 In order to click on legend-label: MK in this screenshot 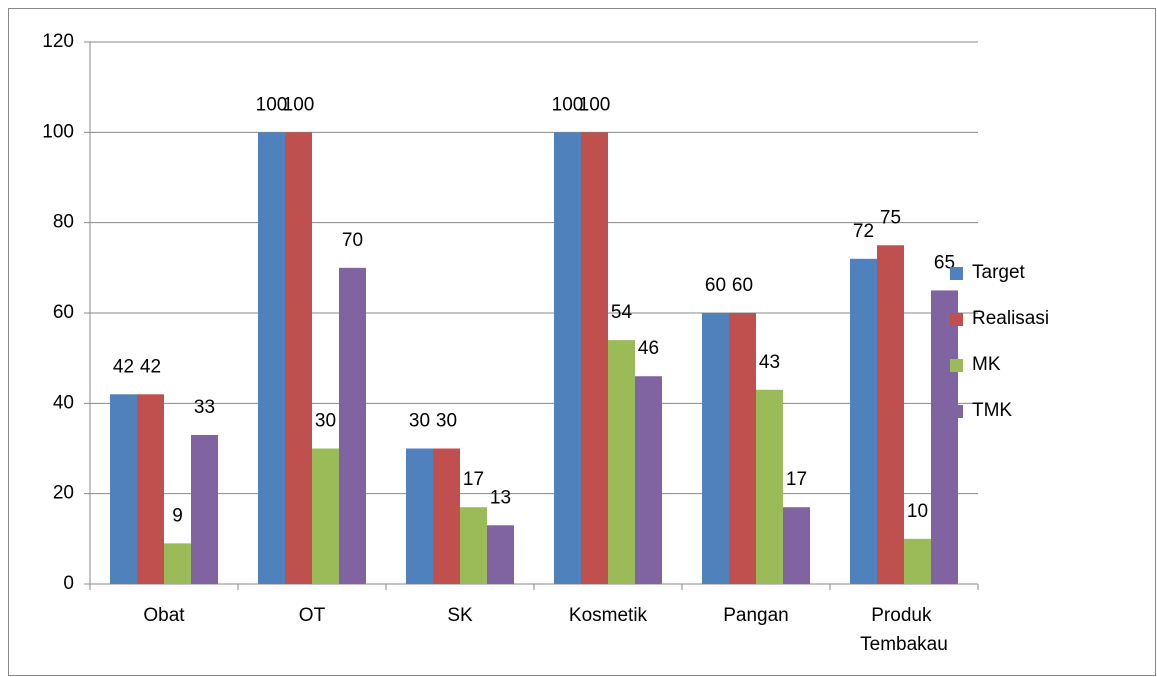, I will do `click(986, 364)`.